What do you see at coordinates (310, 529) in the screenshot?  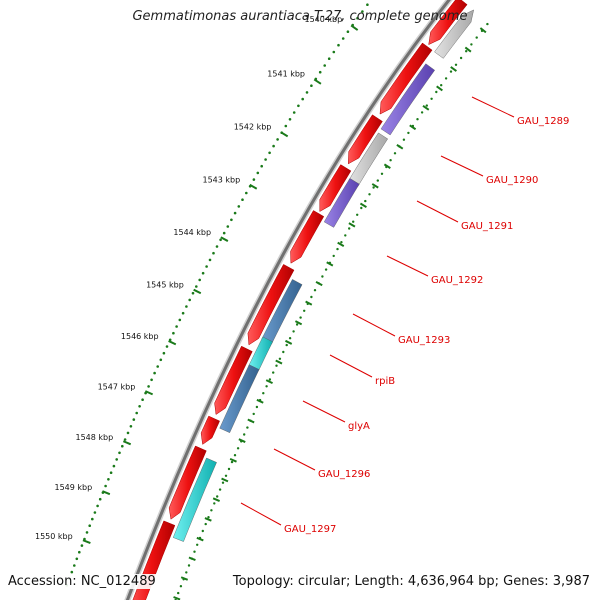 I see `gene-label: GAU_1297` at bounding box center [310, 529].